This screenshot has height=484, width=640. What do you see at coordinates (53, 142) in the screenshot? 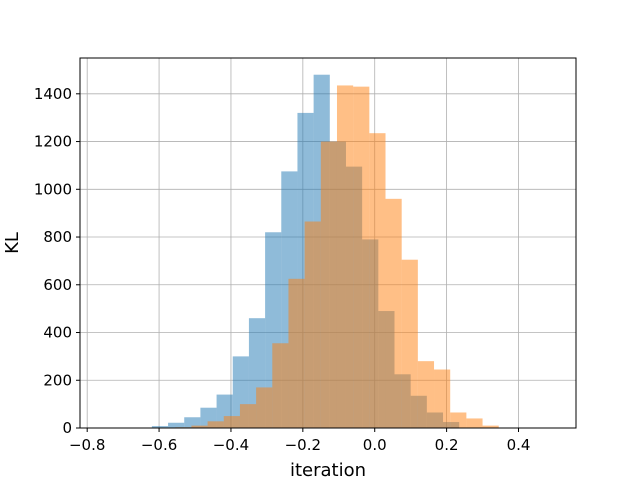
I see `y-tick-label: 1200` at bounding box center [53, 142].